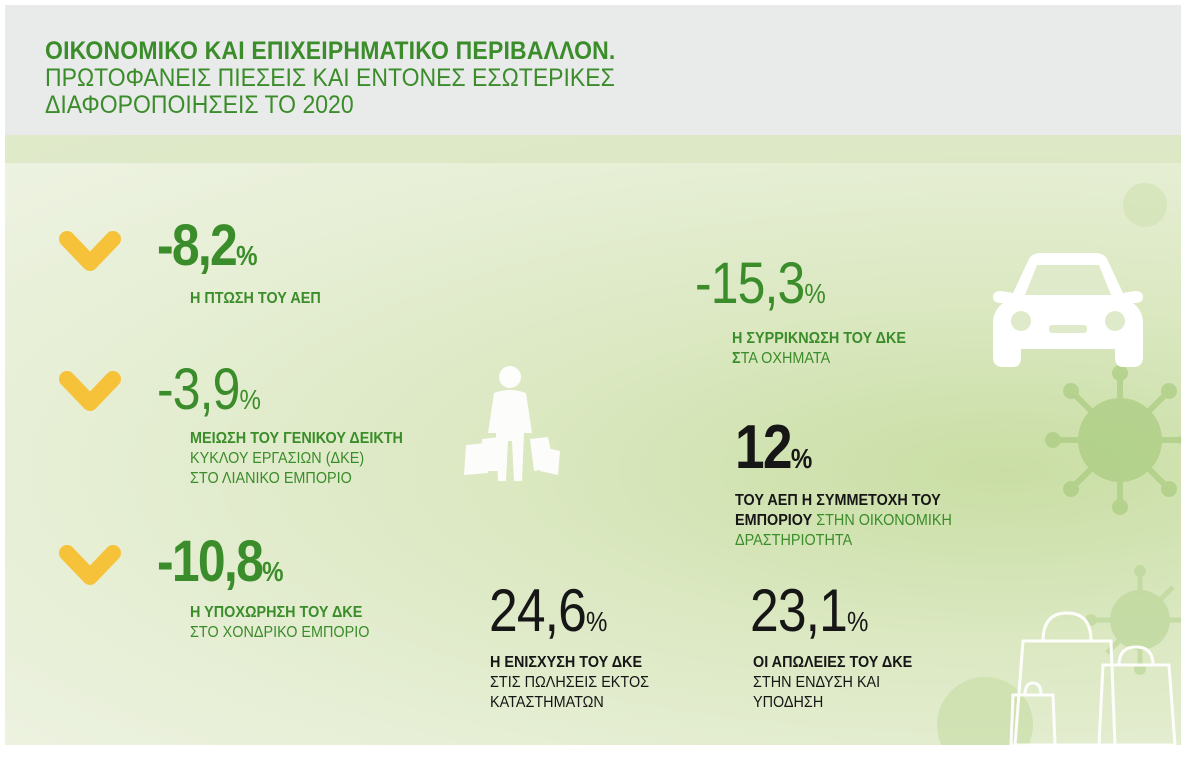 The width and height of the screenshot is (1187, 757). I want to click on shopper-icon, so click(515, 428).